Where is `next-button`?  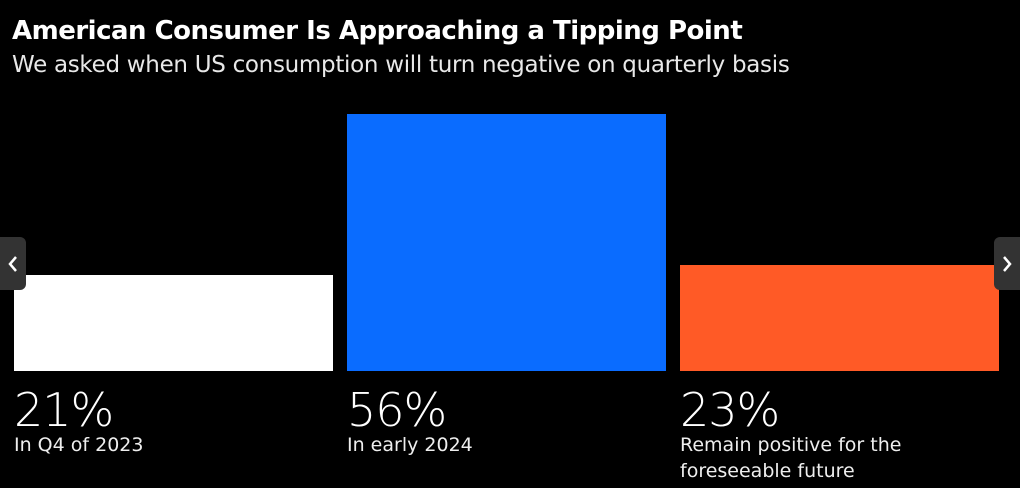 next-button is located at coordinates (1007, 263).